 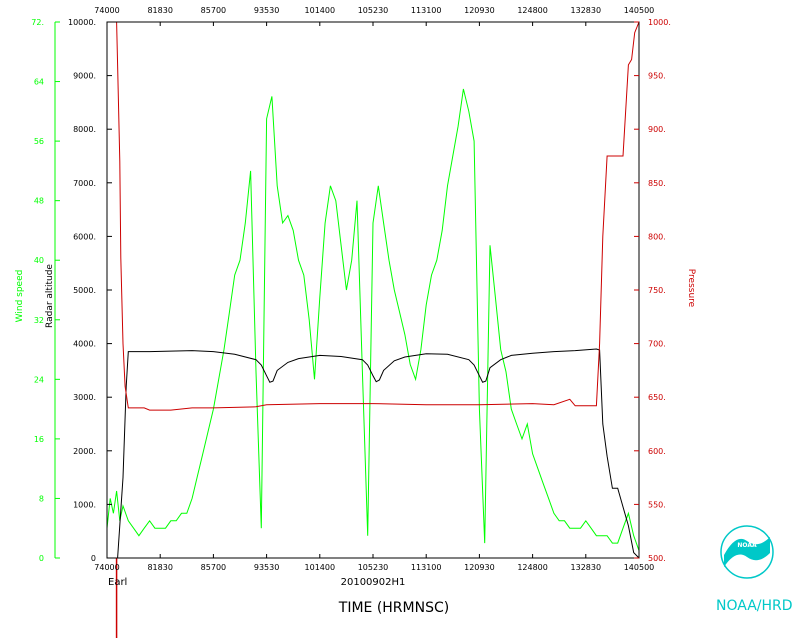 What do you see at coordinates (93, 558) in the screenshot?
I see `altitude-tick-label: 0` at bounding box center [93, 558].